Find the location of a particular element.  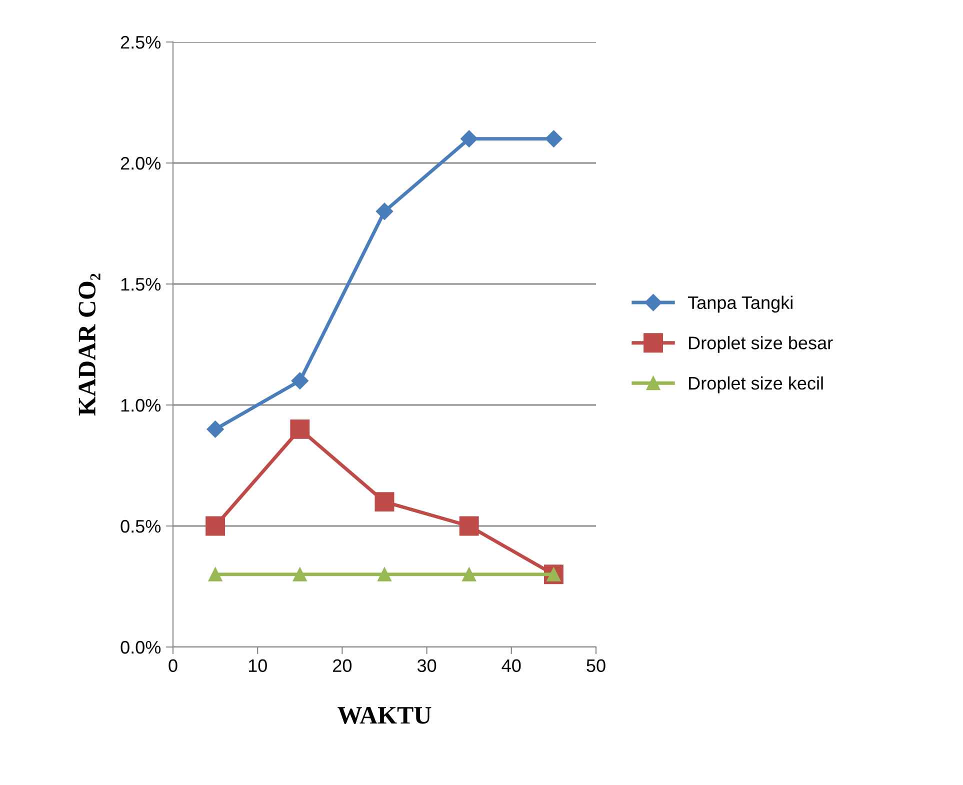

x-axis-title: WAKTU is located at coordinates (385, 715).